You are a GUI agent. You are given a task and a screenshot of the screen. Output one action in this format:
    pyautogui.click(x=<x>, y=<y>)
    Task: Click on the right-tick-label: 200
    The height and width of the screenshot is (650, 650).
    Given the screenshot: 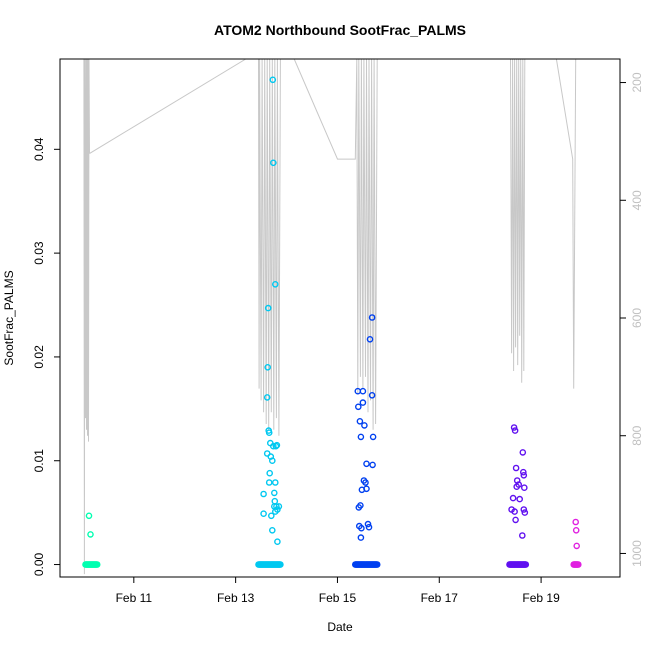 What is the action you would take?
    pyautogui.click(x=637, y=82)
    